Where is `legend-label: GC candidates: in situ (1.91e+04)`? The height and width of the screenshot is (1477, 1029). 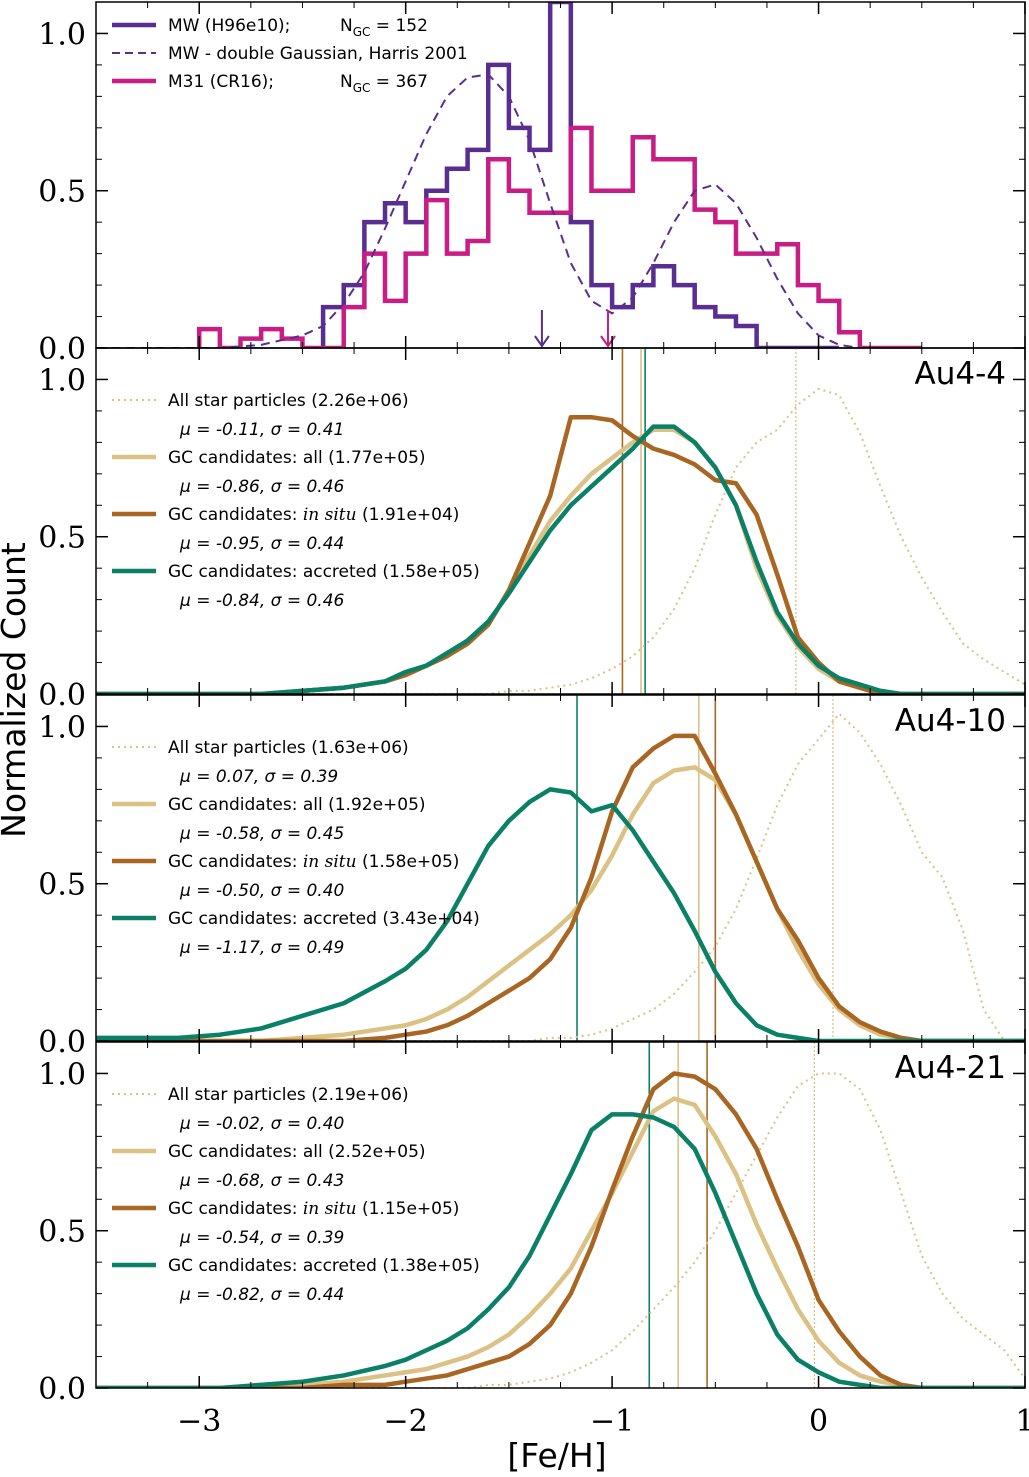 legend-label: GC candidates: in situ (1.91e+04) is located at coordinates (313, 515).